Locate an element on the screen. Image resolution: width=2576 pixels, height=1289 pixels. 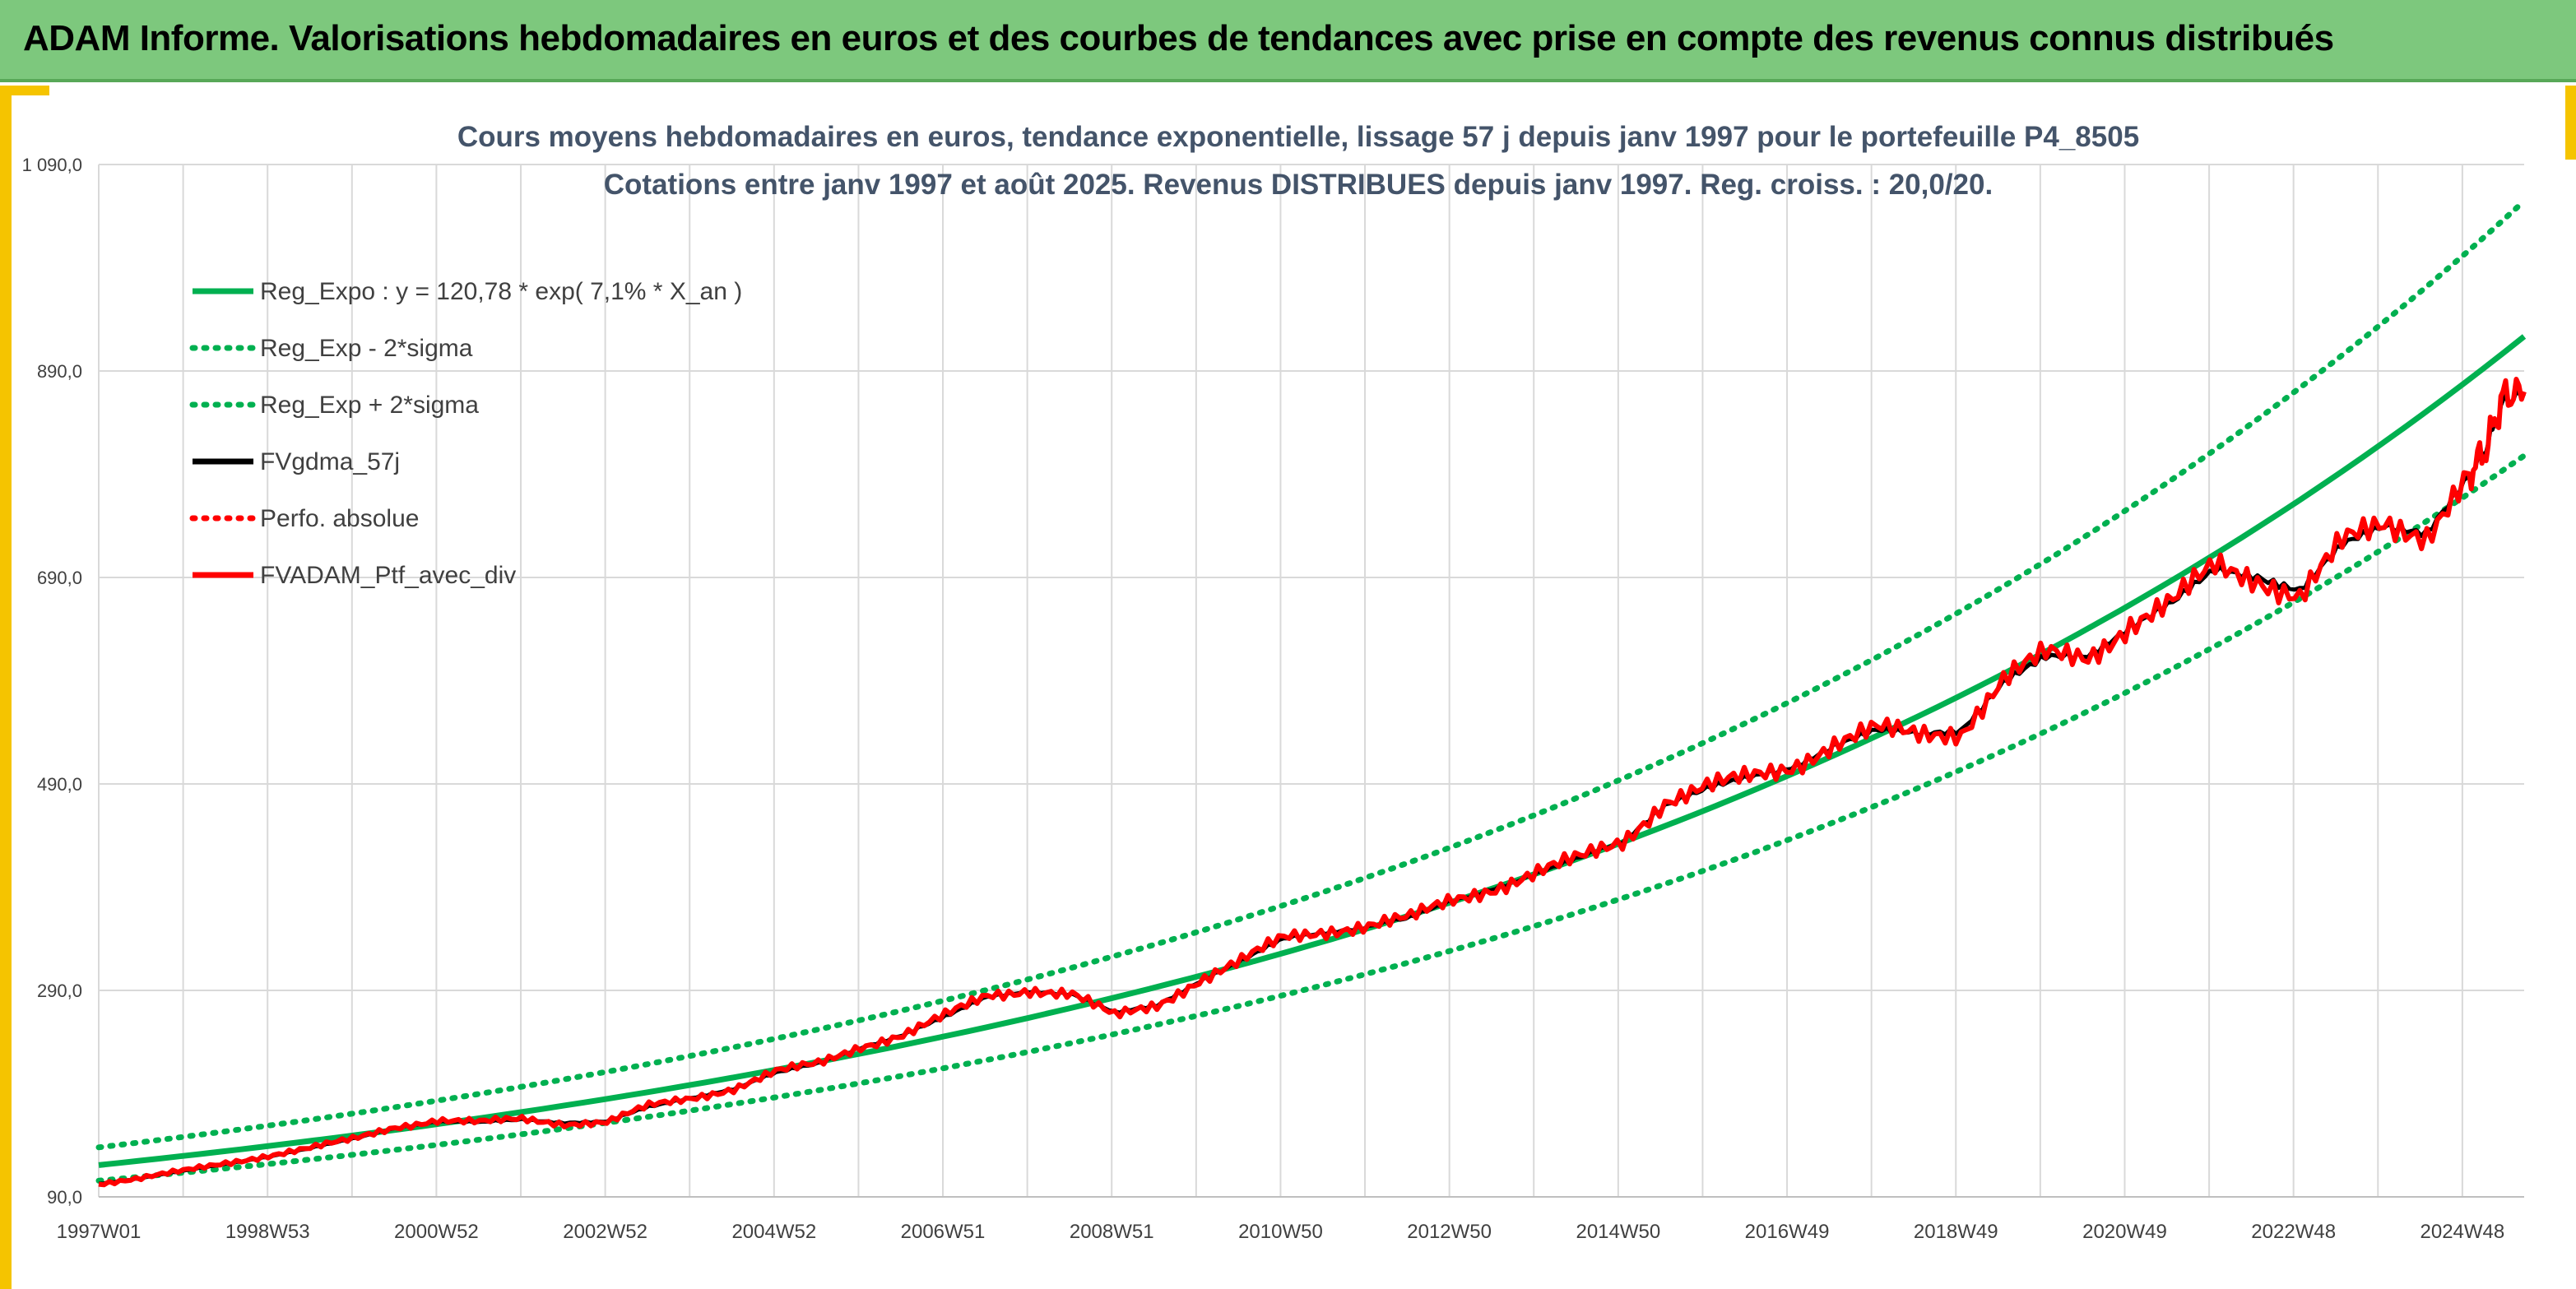
y-tick-label: 490,0 is located at coordinates (60, 784).